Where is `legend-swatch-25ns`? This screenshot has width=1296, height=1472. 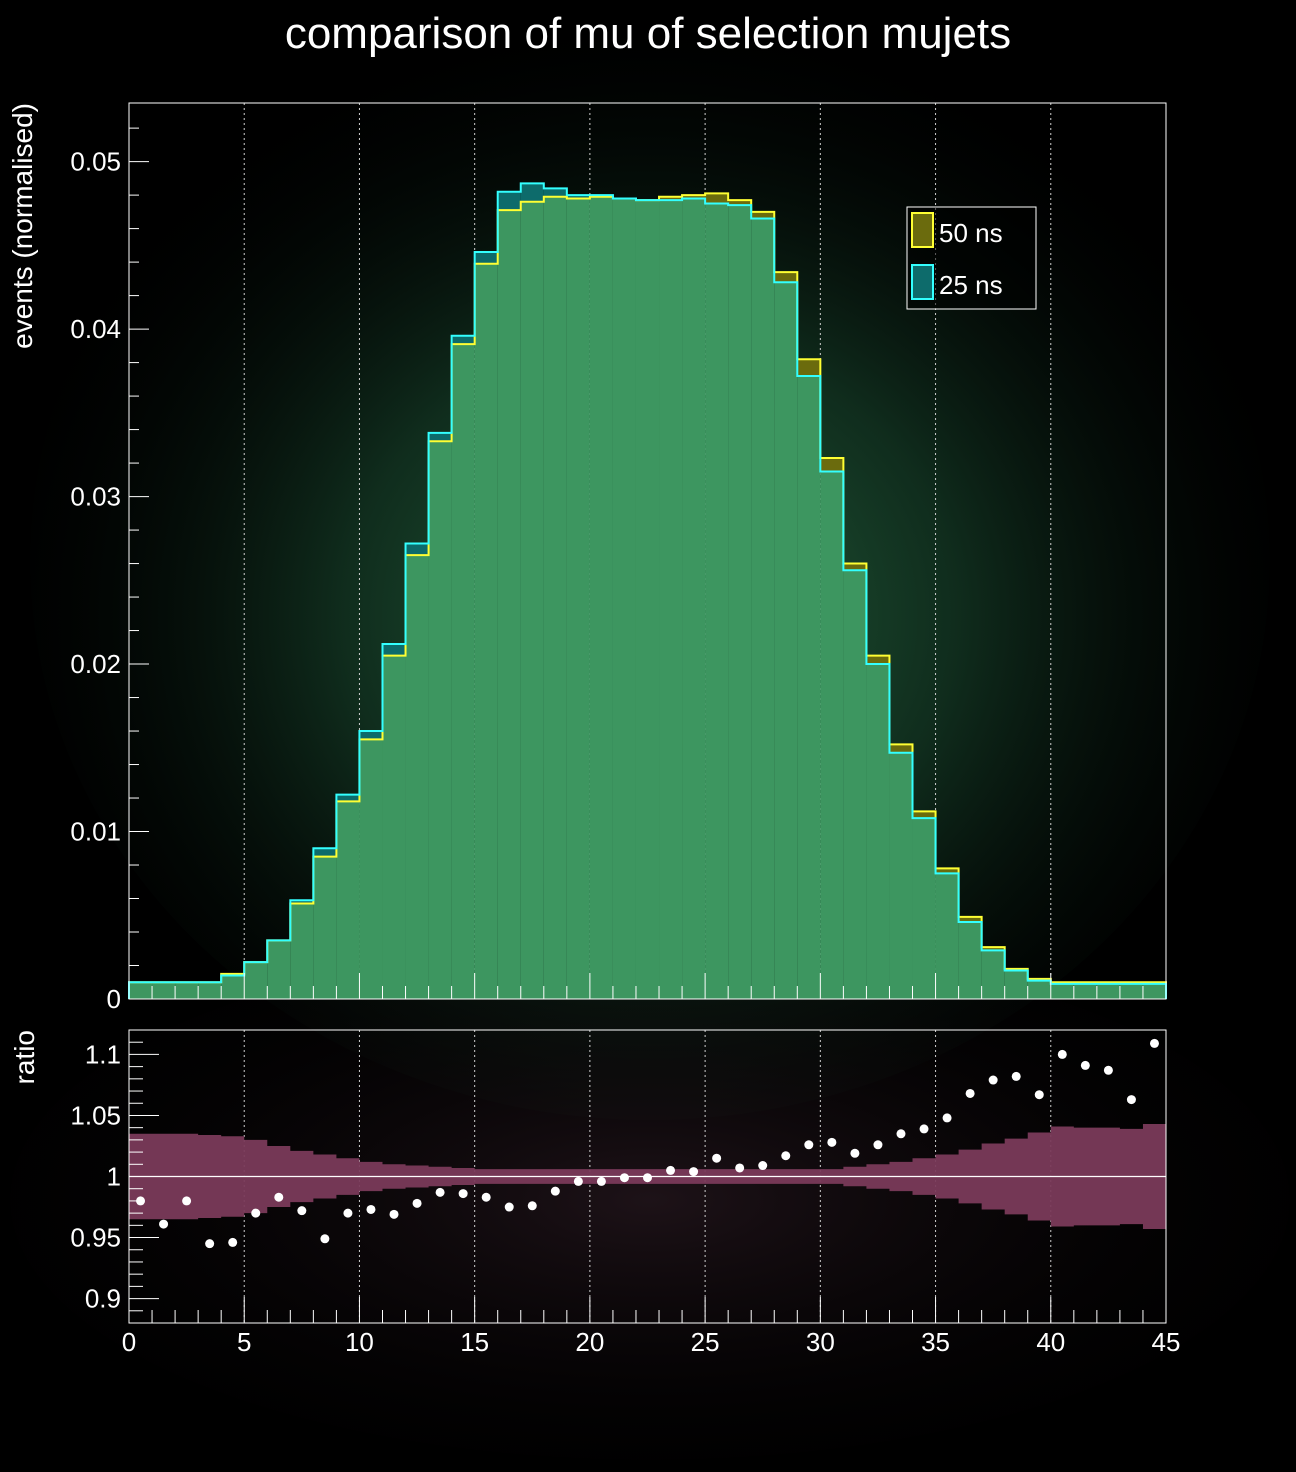
legend-swatch-25ns is located at coordinates (922, 282).